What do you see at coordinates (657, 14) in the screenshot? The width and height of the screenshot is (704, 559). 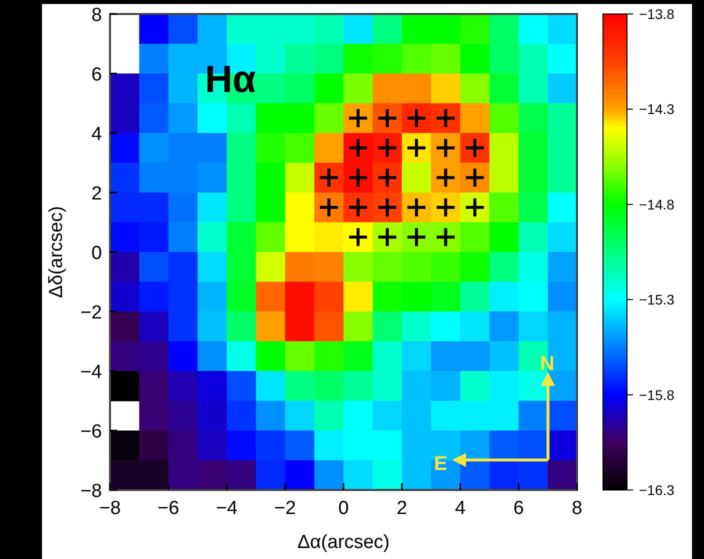 I see `color-bar-label: −13.8` at bounding box center [657, 14].